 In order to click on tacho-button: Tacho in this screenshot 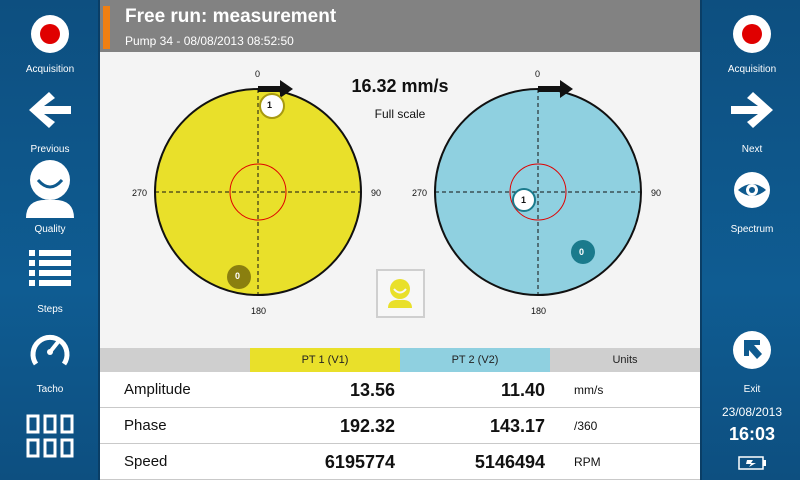, I will do `click(50, 363)`.